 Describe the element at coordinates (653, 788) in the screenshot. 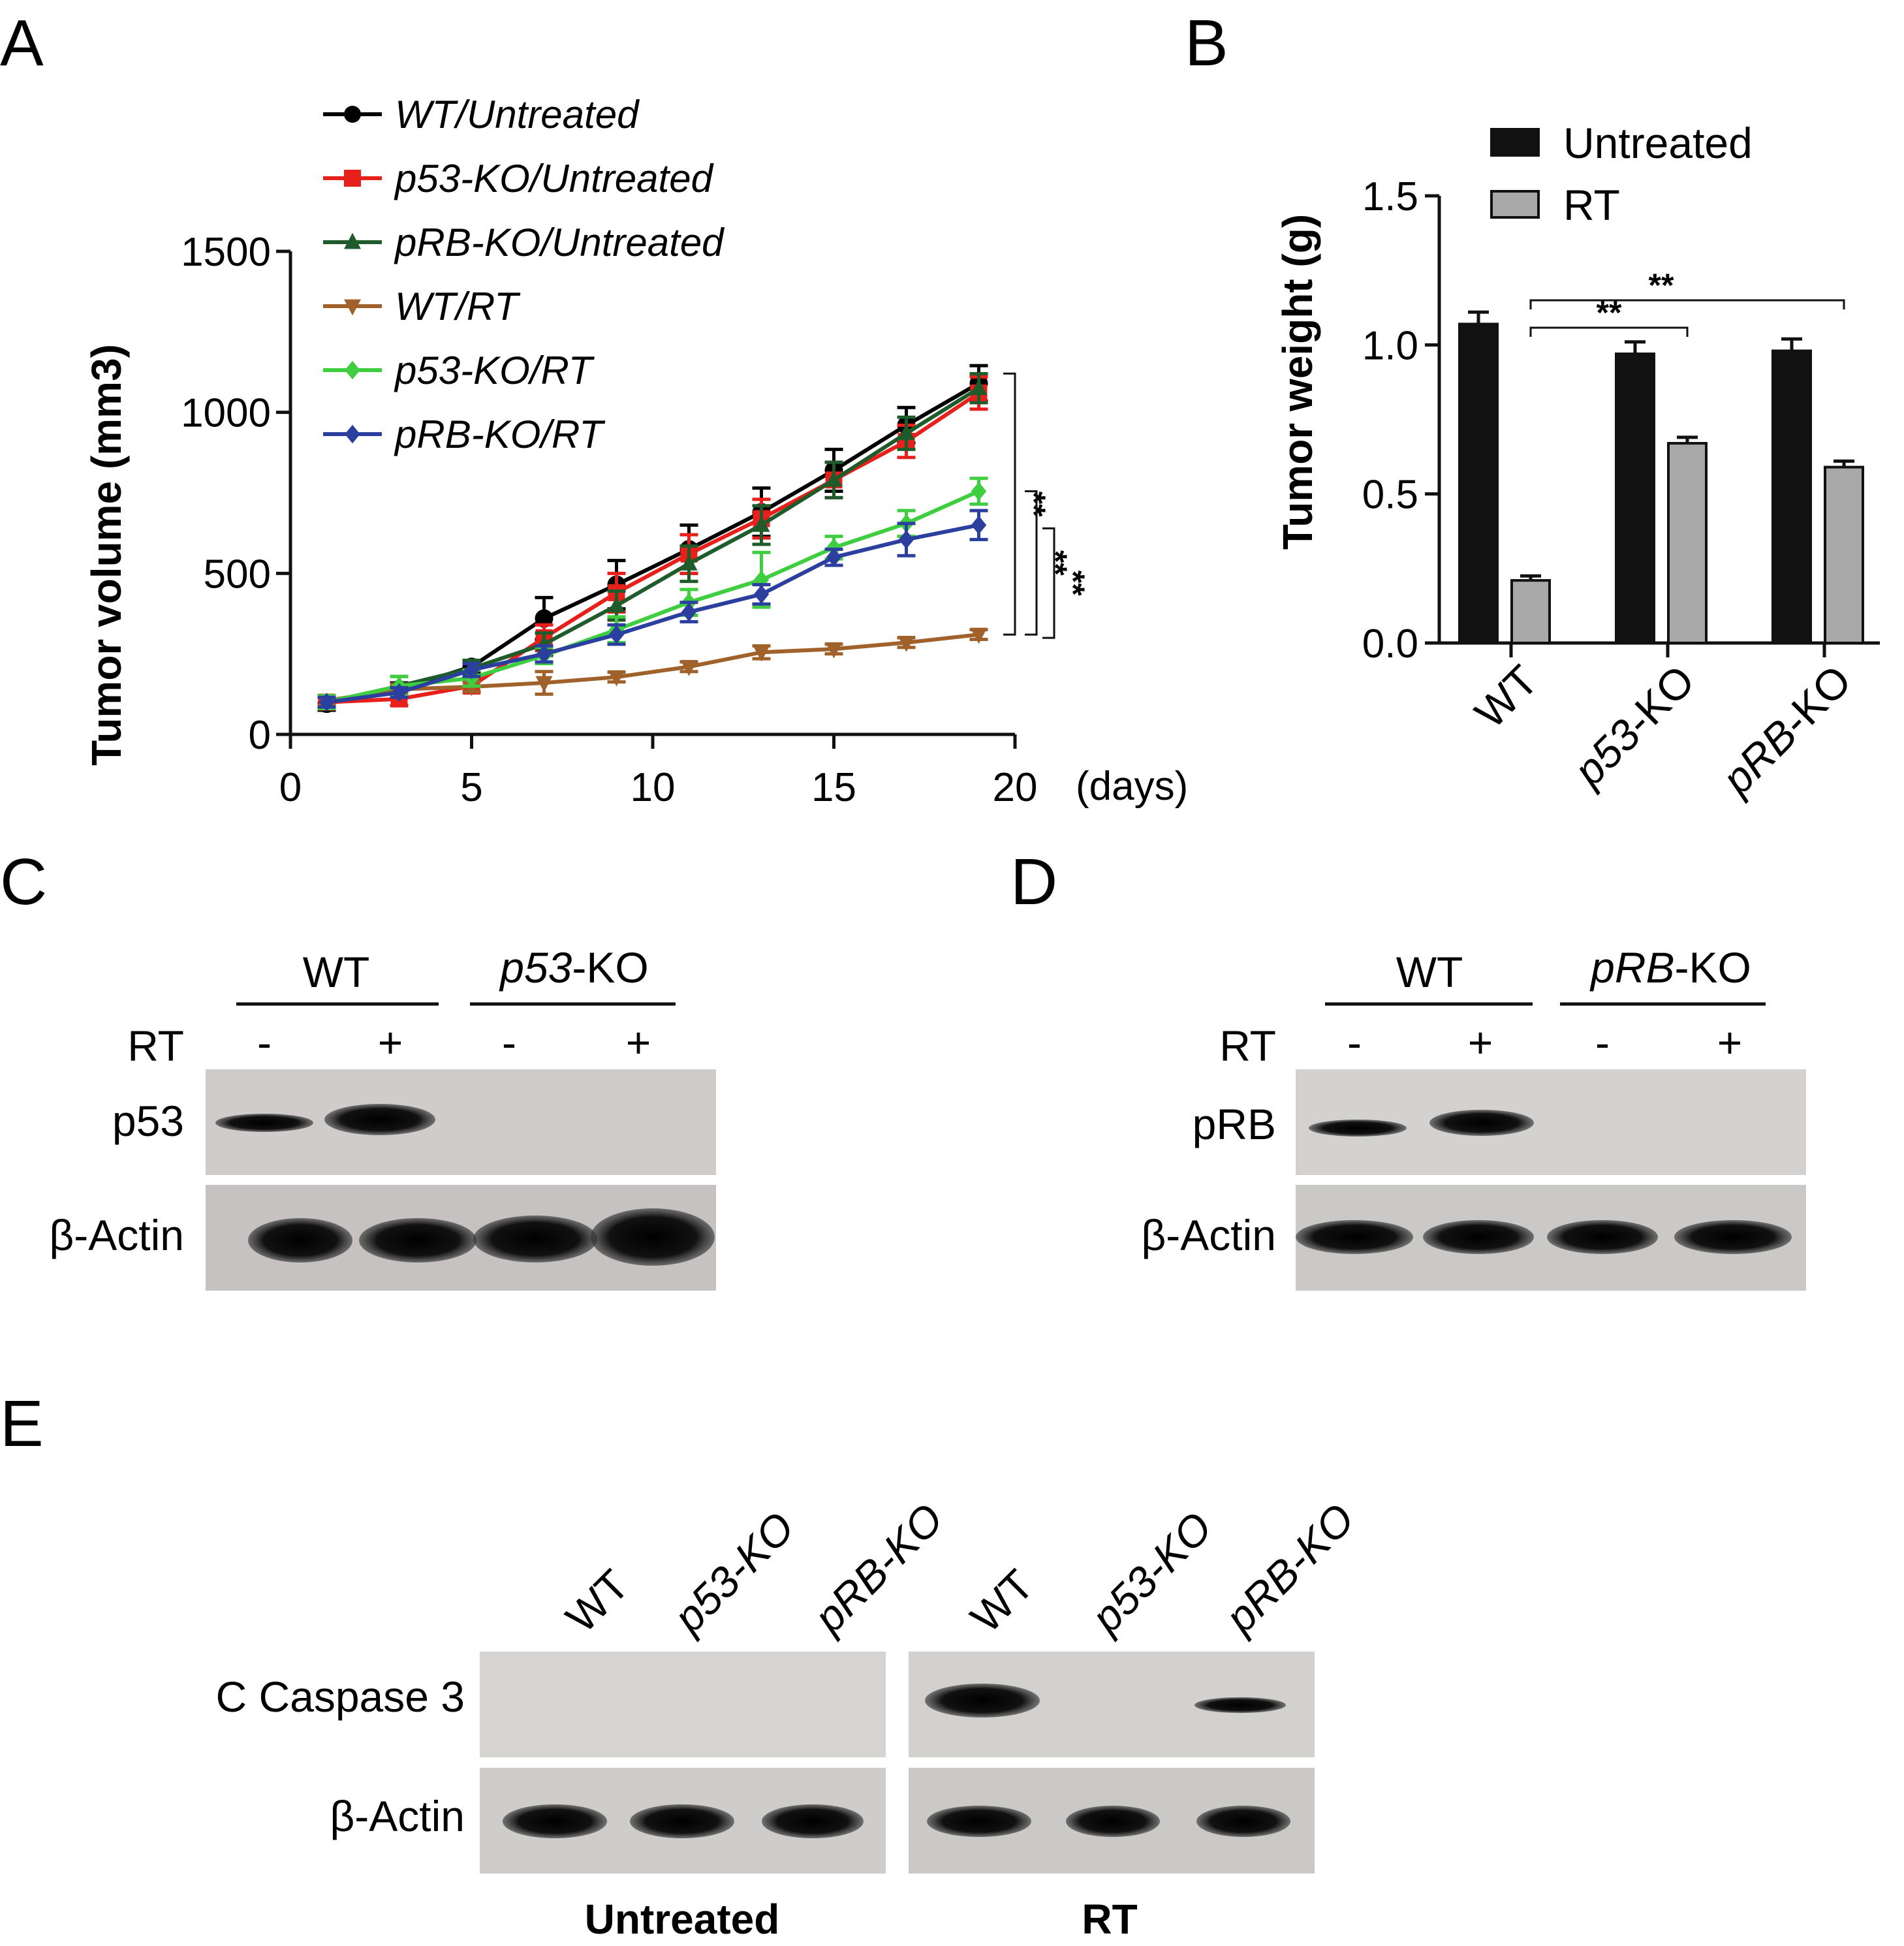

I see `x-tick-label: 10` at that location.